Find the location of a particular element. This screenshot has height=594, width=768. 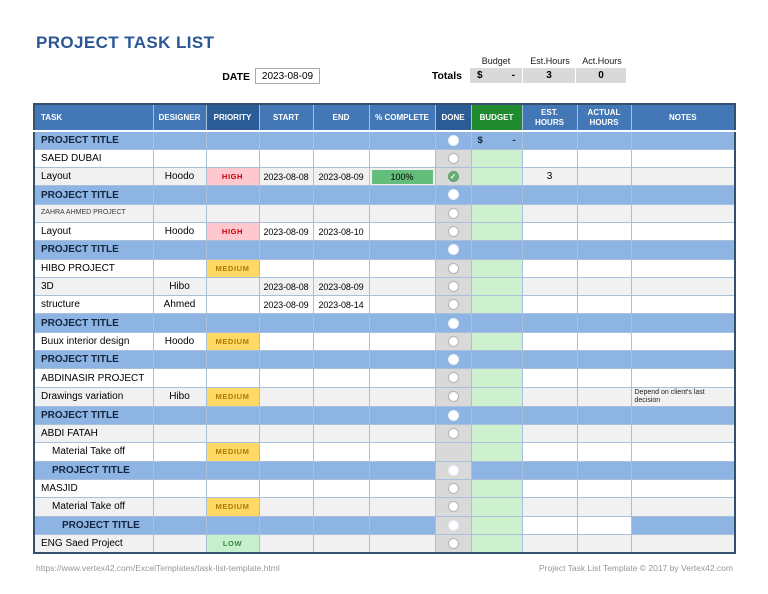

task-name-cell: HIBO PROJECT is located at coordinates (93, 268).